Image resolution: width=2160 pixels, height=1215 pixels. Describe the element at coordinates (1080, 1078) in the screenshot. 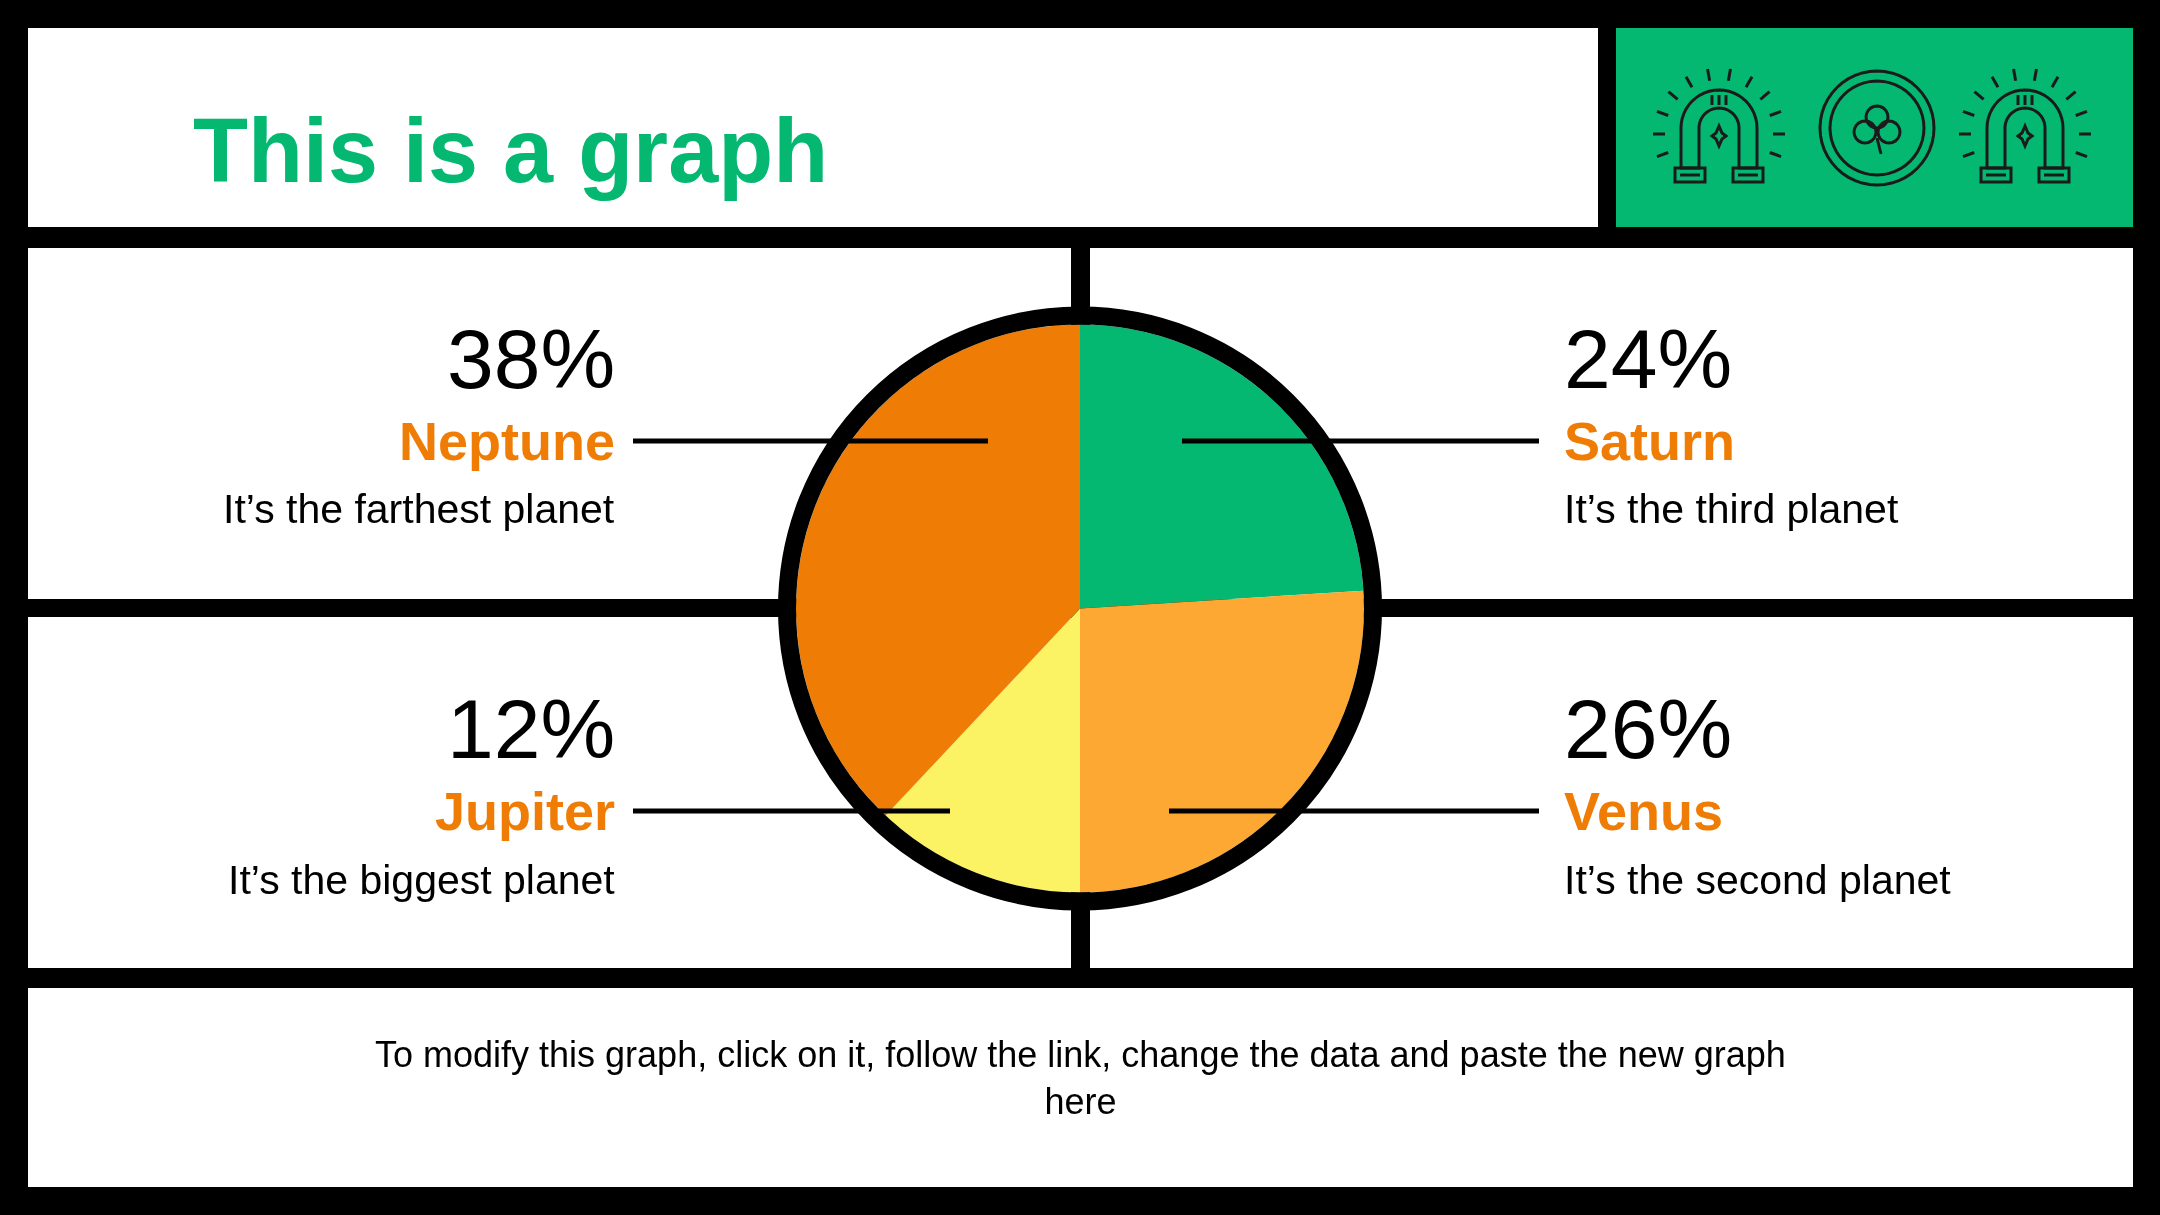

I see `text: To modify this graph, click on it, follow the link, change the data and paste the new graph here` at that location.